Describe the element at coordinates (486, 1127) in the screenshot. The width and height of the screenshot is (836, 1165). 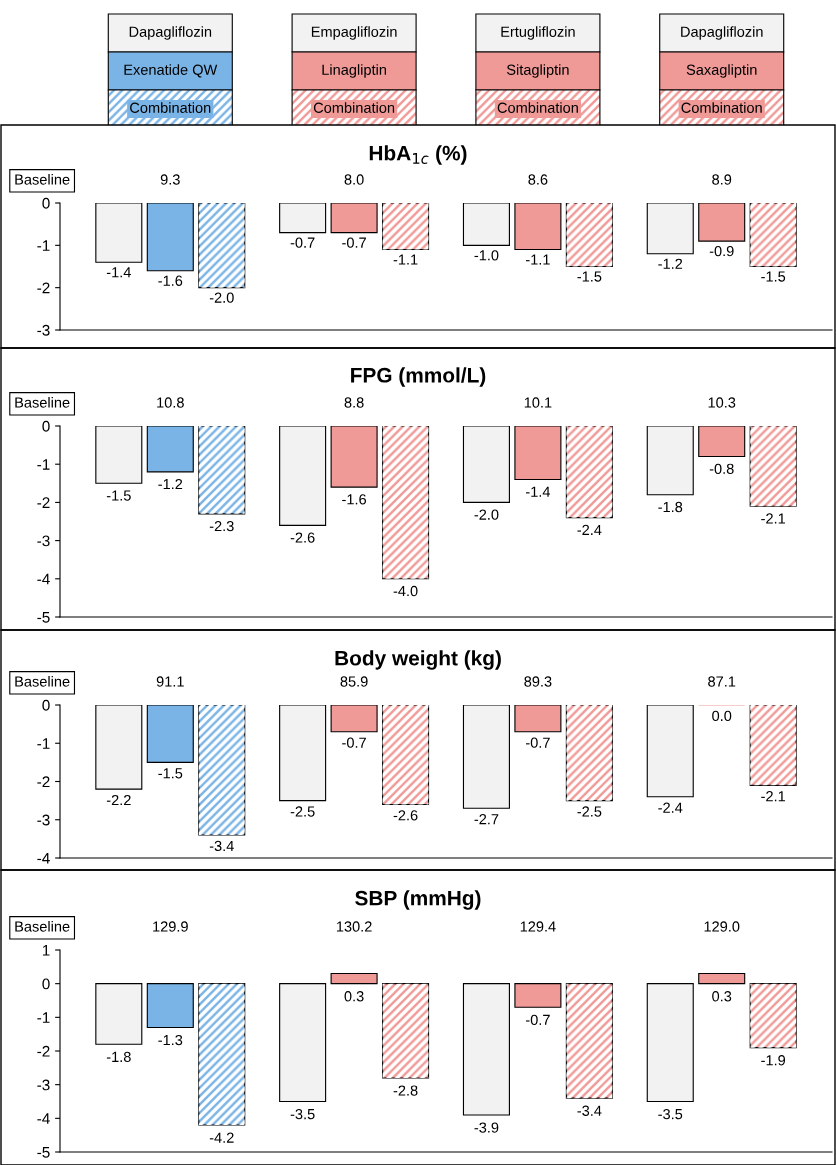
I see `data-label: -3.9` at that location.